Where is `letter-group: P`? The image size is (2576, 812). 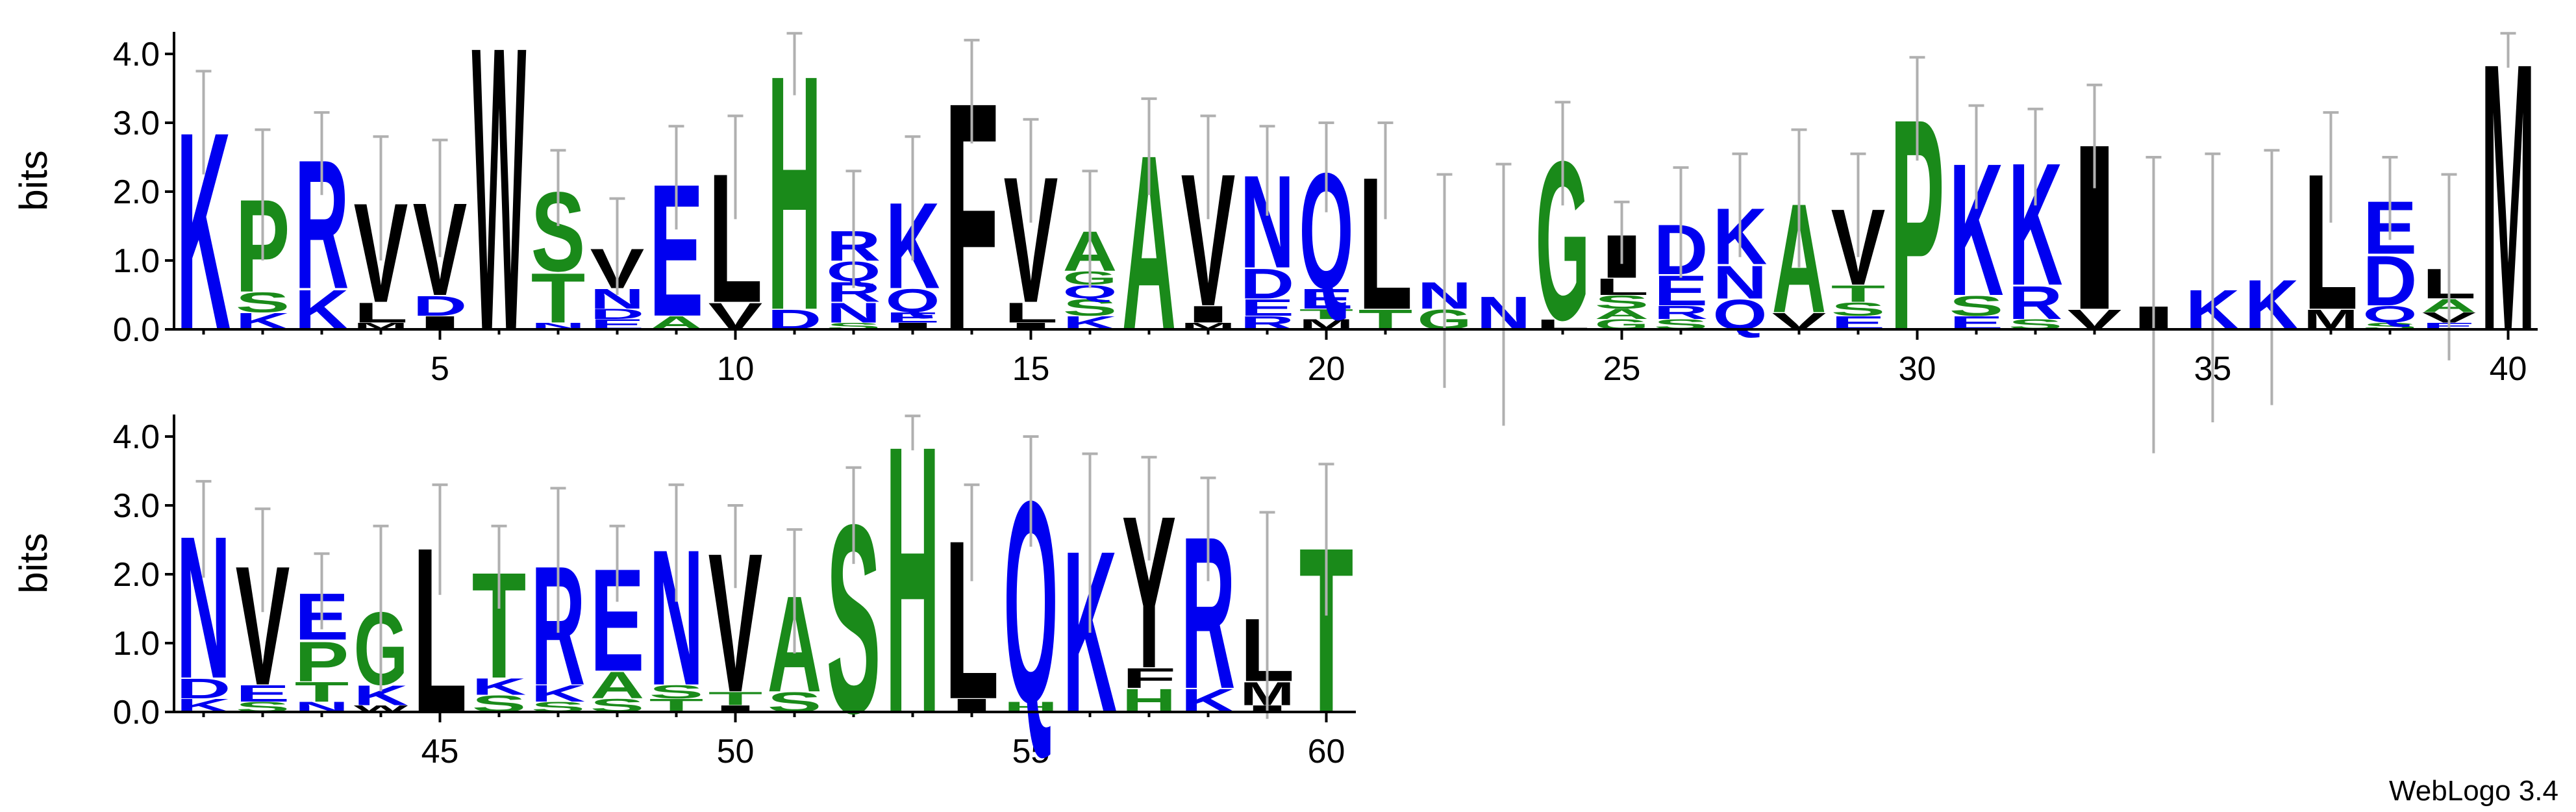
letter-group: P is located at coordinates (322, 661).